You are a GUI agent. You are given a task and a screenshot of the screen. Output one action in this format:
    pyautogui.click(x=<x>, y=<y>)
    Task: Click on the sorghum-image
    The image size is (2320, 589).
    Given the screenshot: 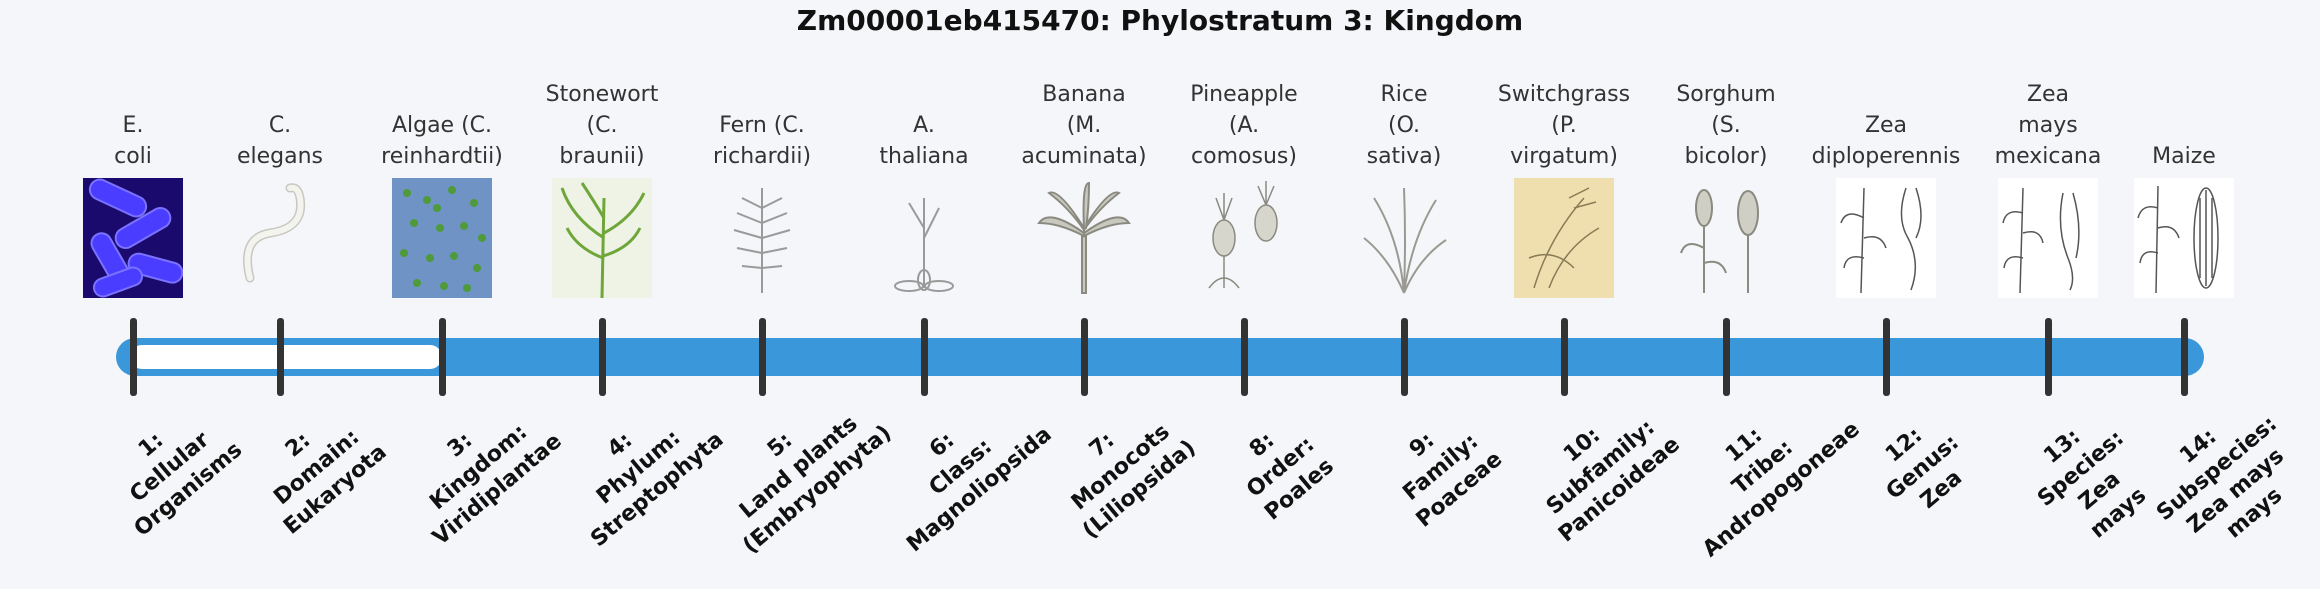 What is the action you would take?
    pyautogui.click(x=1726, y=238)
    